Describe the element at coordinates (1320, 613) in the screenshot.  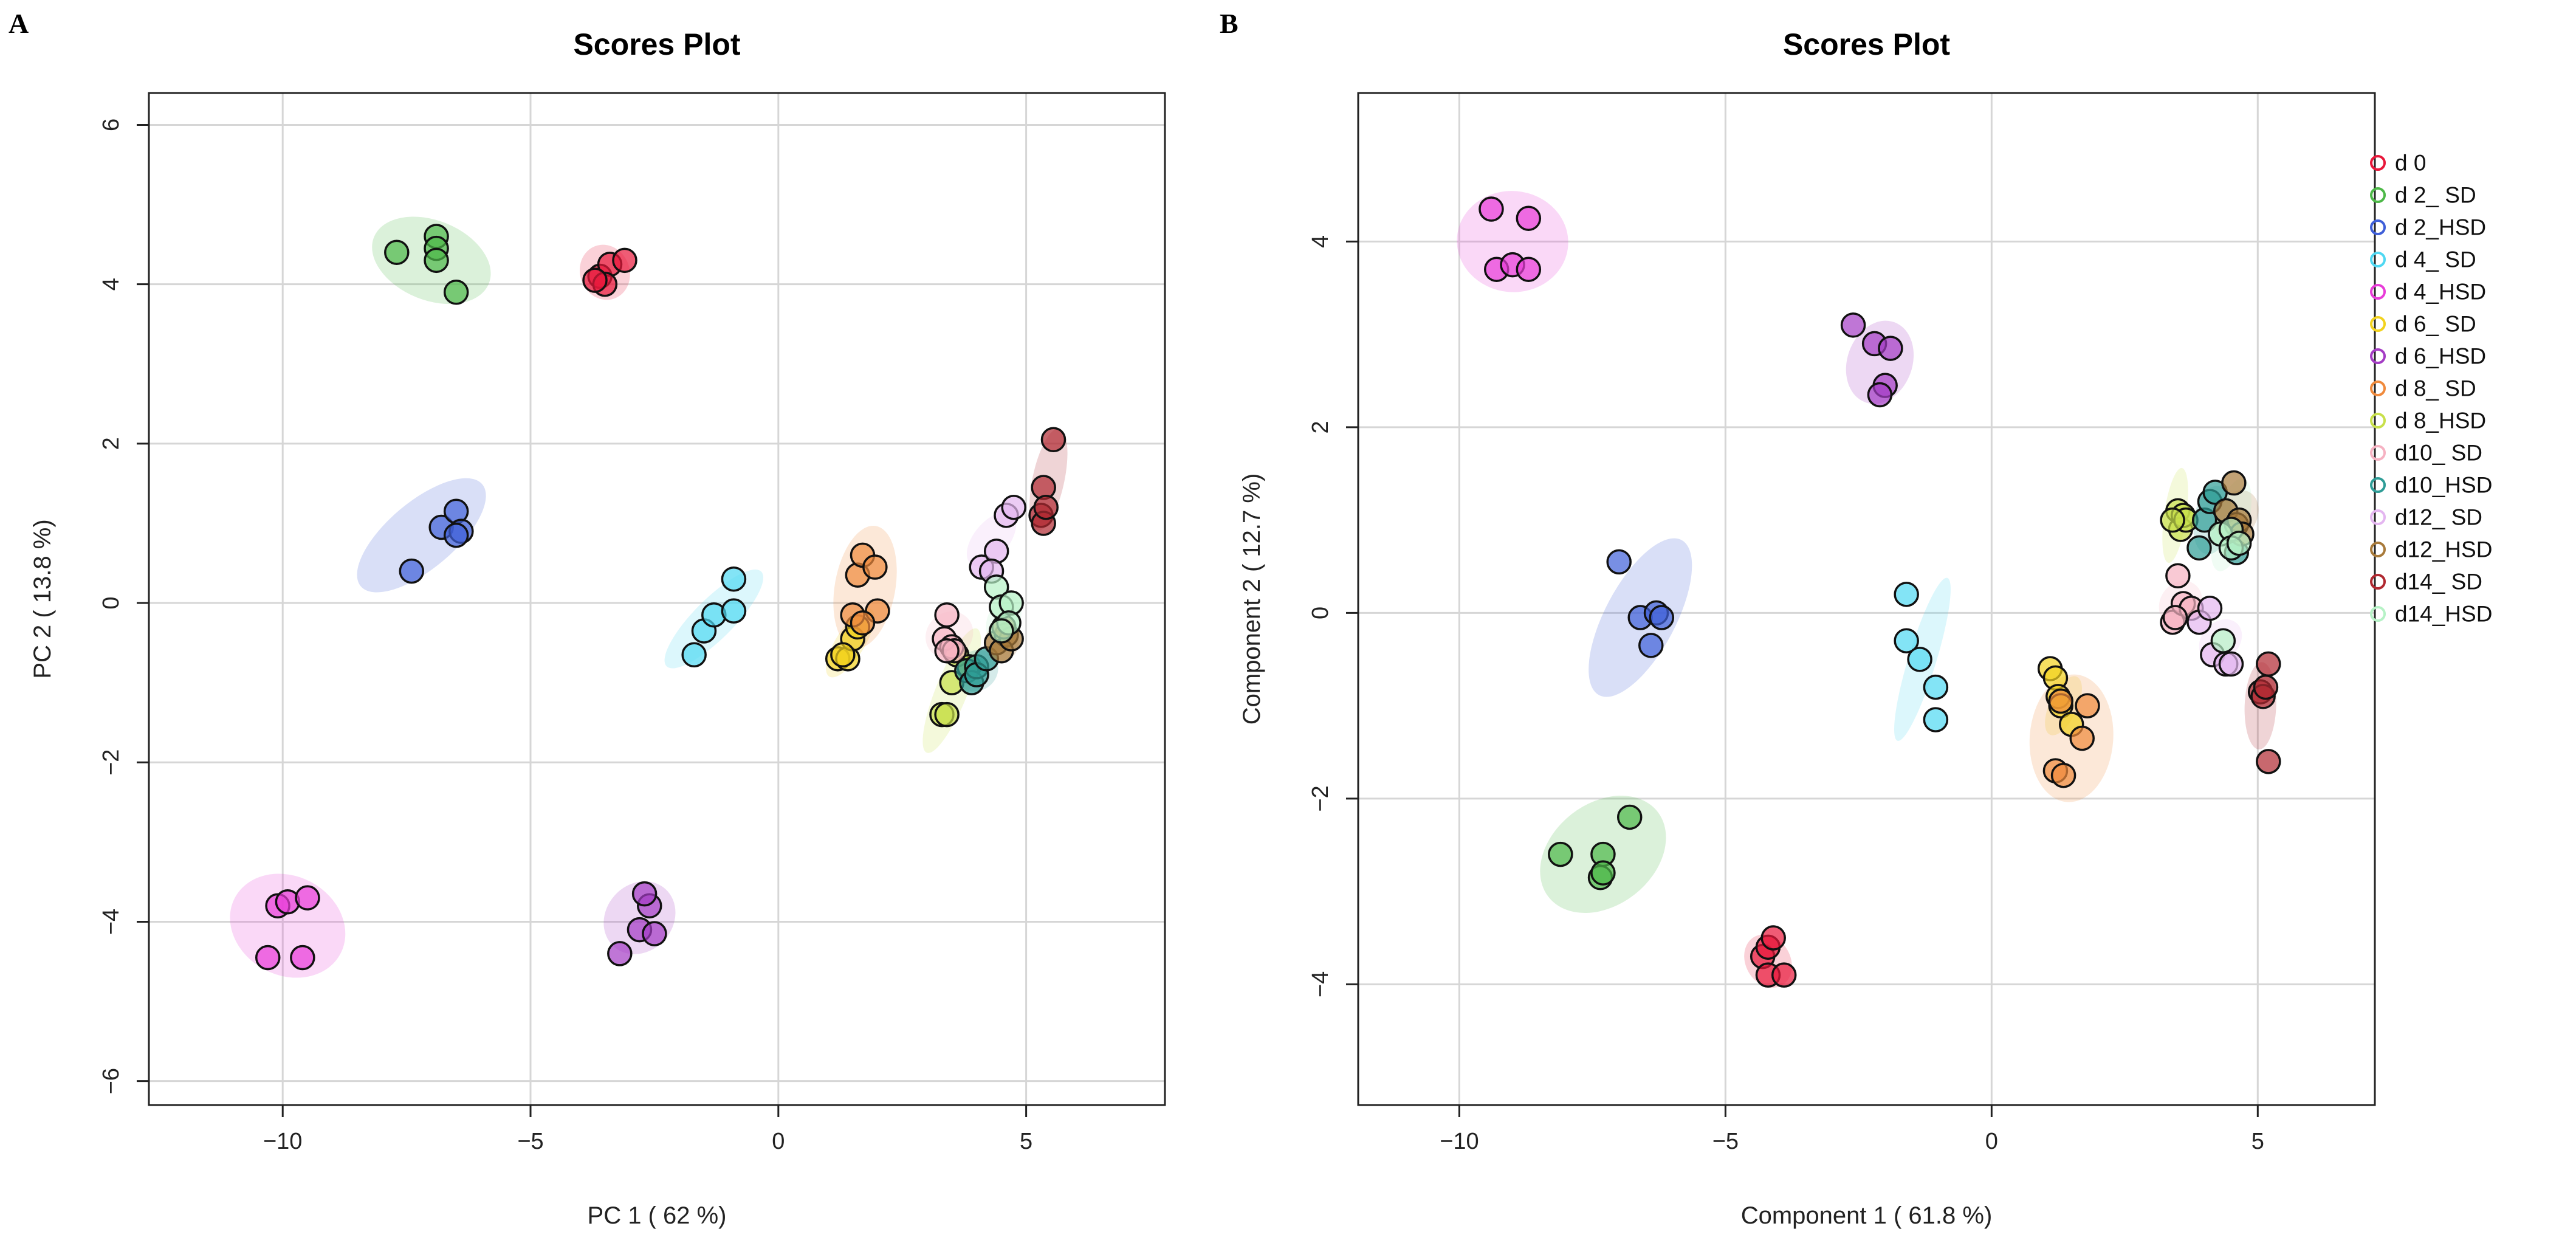
I see `panel-2-y-tick-label-2: 0` at that location.